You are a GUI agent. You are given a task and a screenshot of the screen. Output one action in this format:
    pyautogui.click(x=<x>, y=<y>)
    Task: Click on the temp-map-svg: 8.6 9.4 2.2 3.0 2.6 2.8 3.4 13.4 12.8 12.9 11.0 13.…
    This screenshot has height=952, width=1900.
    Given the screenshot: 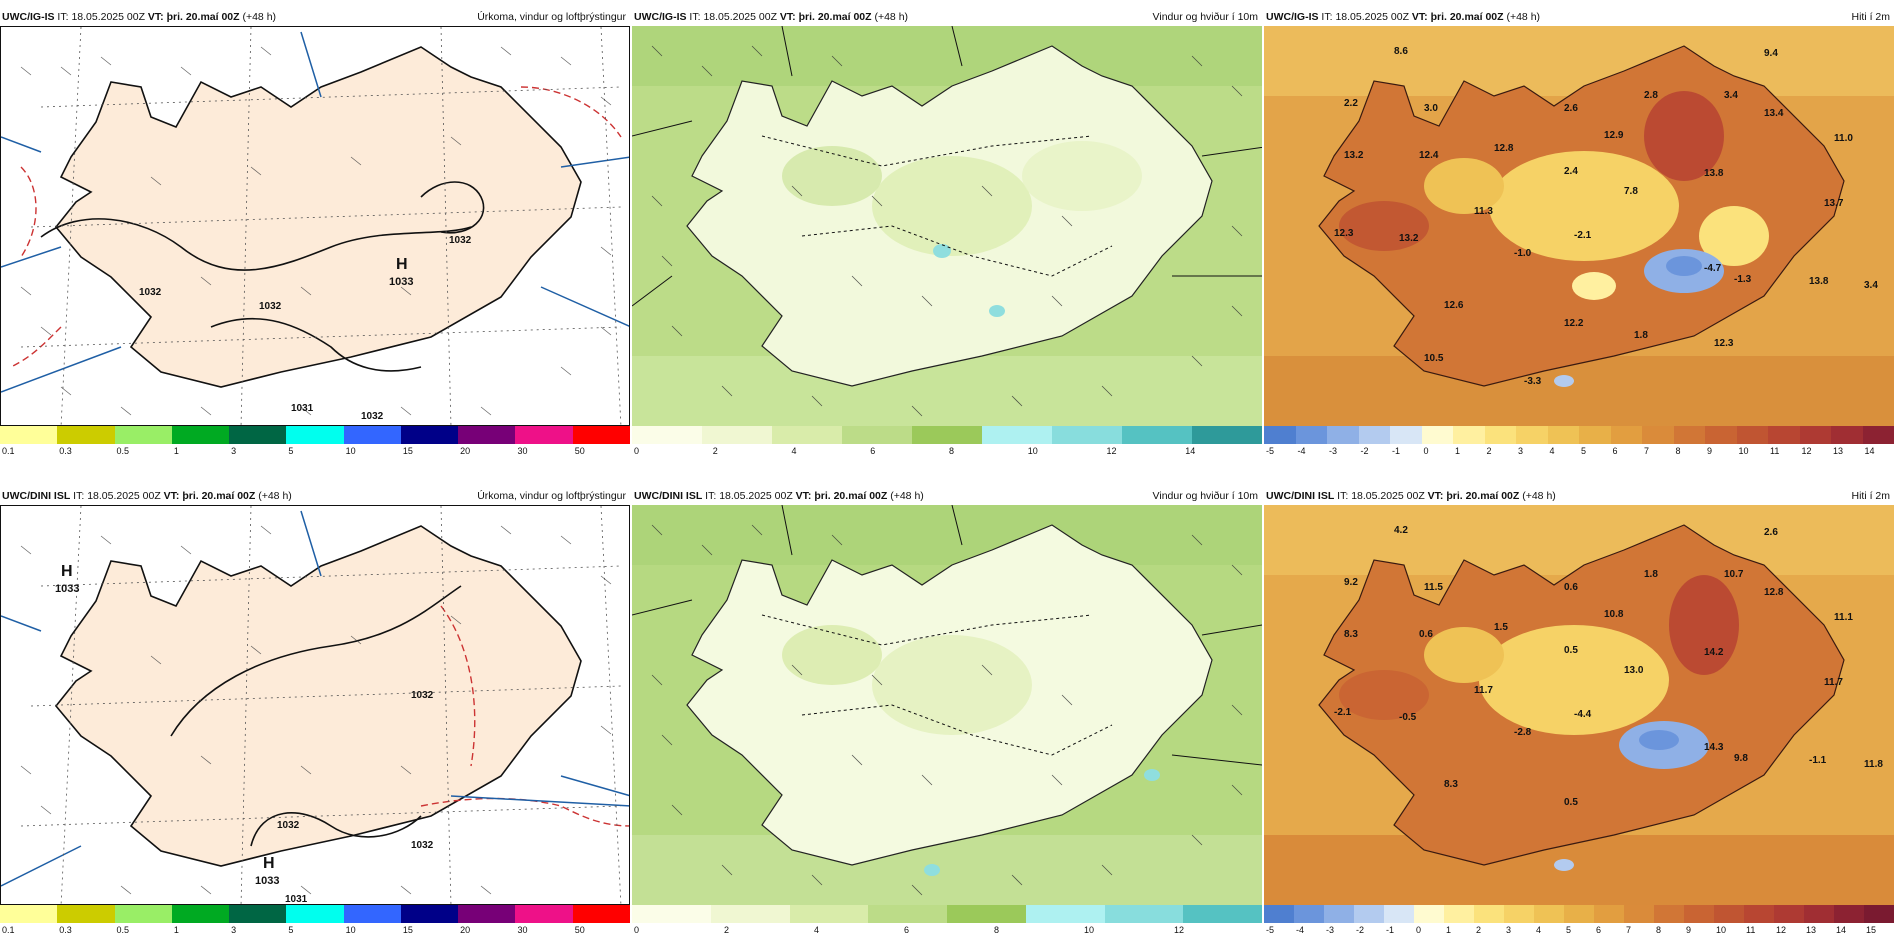 What is the action you would take?
    pyautogui.click(x=1579, y=226)
    